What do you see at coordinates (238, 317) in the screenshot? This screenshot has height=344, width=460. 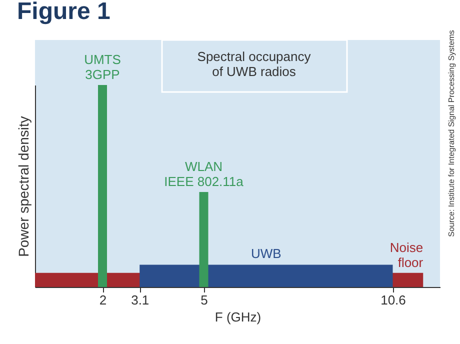 I see `x-axis-title: F (GHz)` at bounding box center [238, 317].